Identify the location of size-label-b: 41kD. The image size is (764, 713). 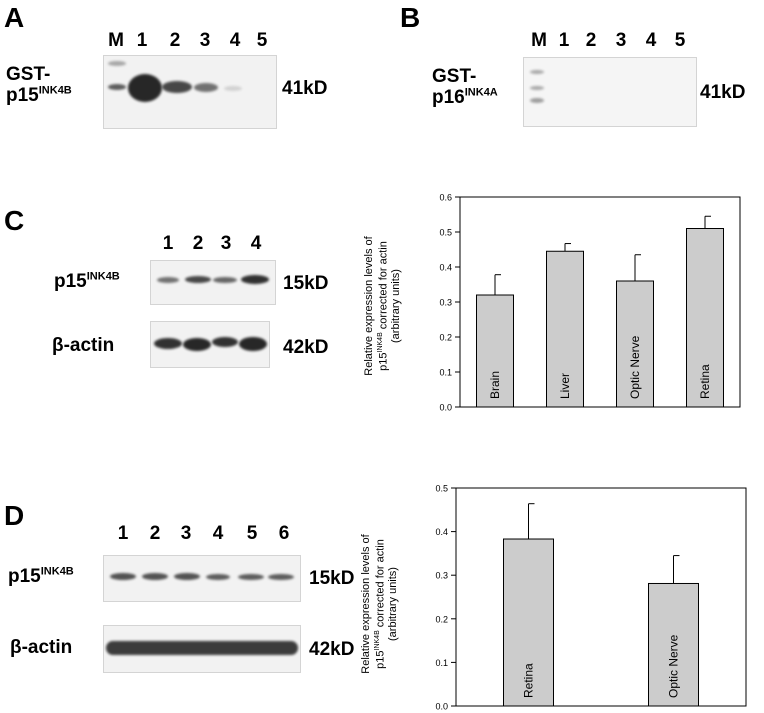
(723, 92).